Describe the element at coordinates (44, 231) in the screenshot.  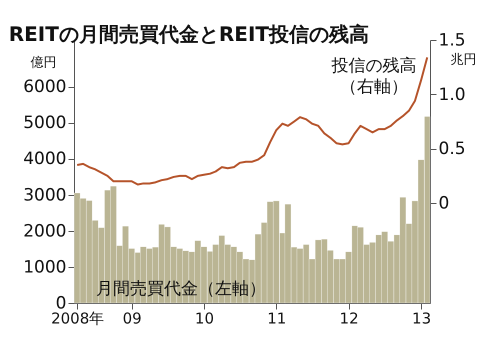
I see `y-tick-label: 2000` at that location.